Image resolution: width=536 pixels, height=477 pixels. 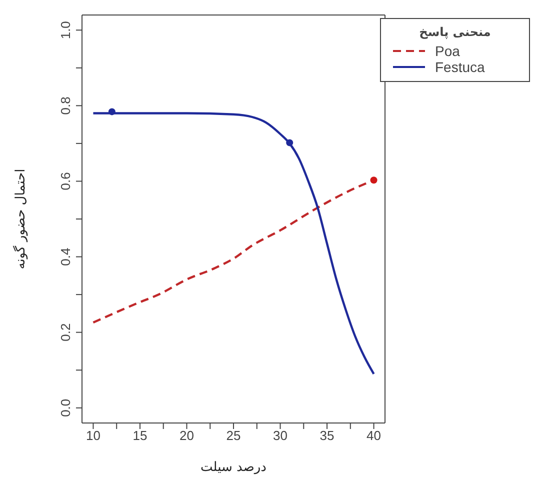 I want to click on y-tick-label: 0.2, so click(x=65, y=332).